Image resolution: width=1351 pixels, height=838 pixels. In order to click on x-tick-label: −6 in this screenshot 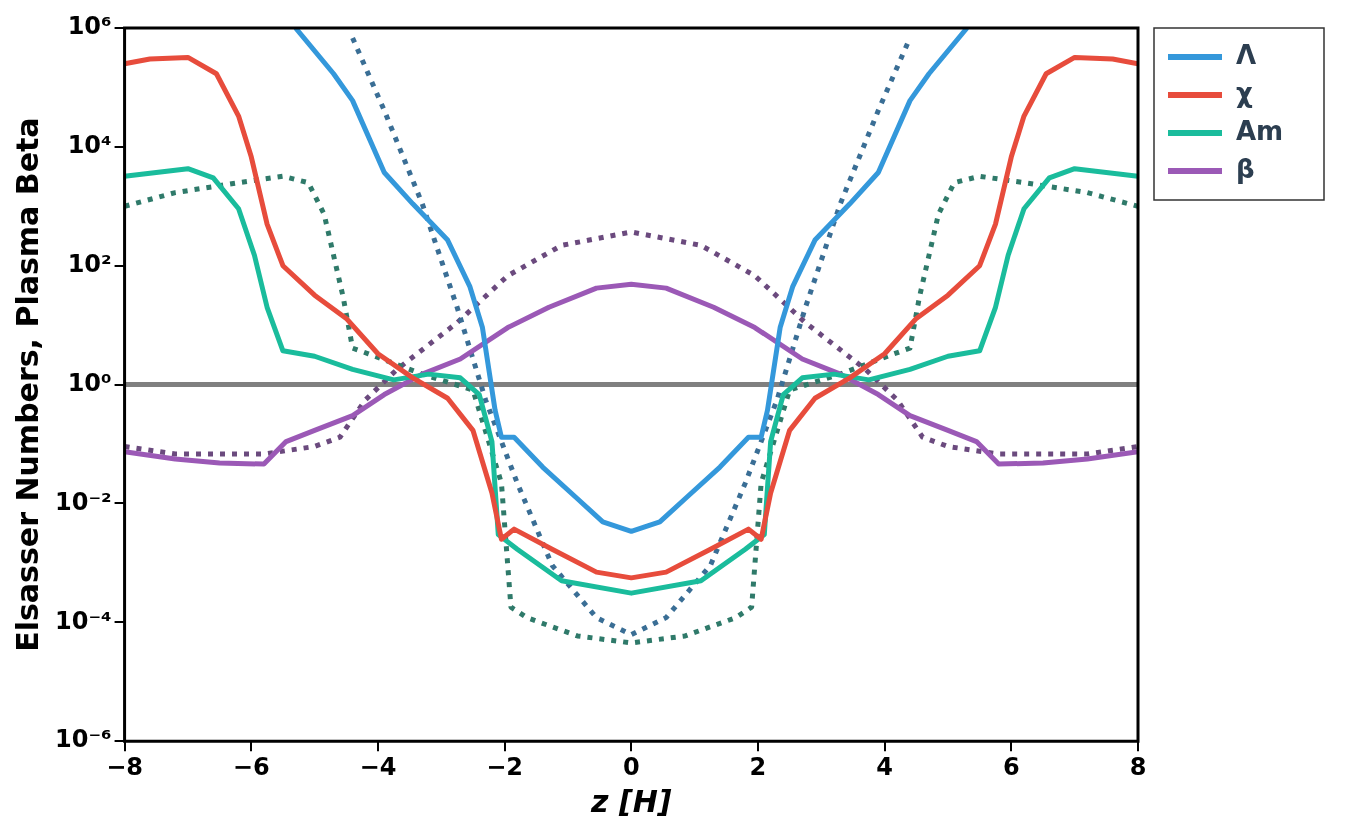, I will do `click(251, 766)`.